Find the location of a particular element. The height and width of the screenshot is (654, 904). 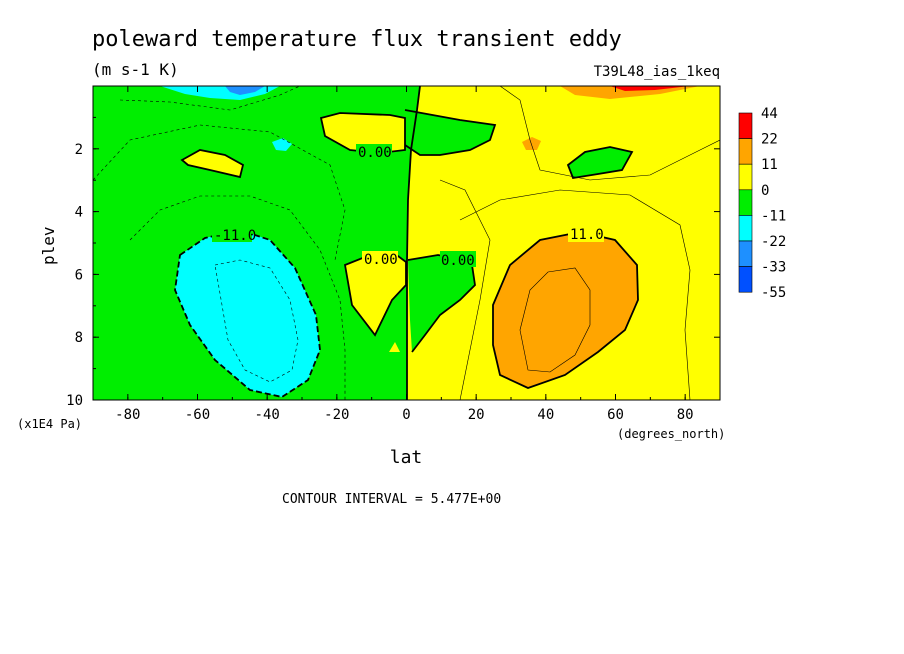

contour-zero-north-small is located at coordinates (600, 163).